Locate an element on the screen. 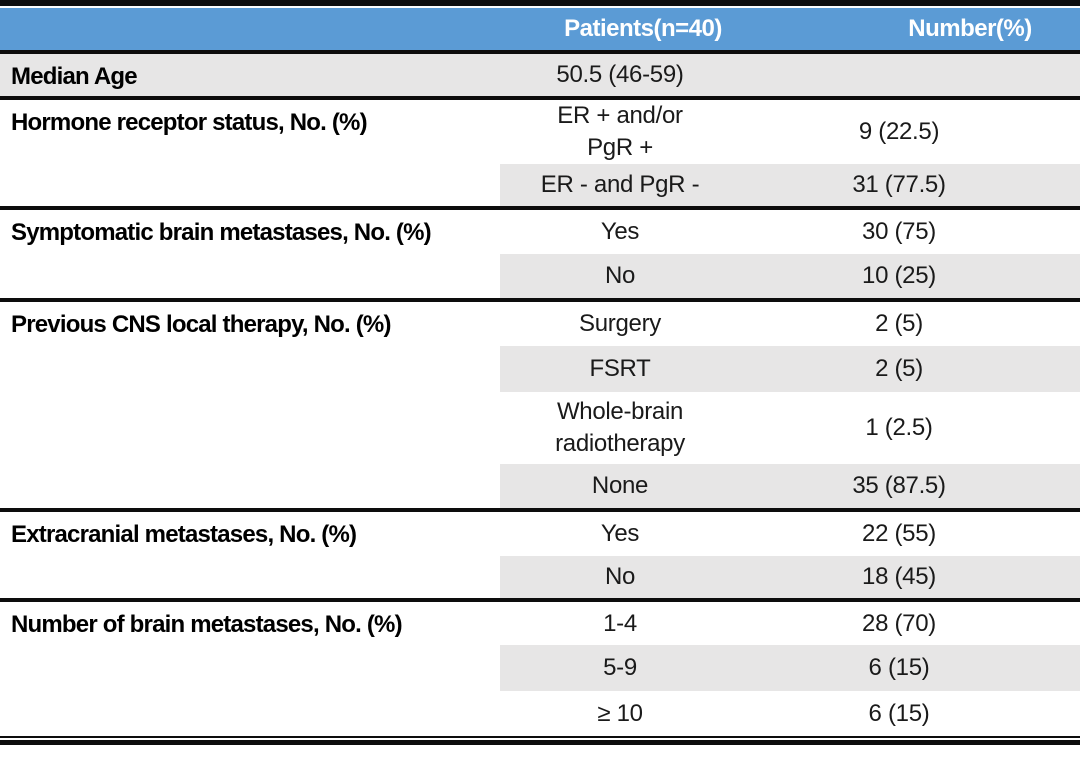 The image size is (1080, 781). section-label-previous-cns-therapy: Previous CNS local therapy, No. (%) is located at coordinates (250, 404).